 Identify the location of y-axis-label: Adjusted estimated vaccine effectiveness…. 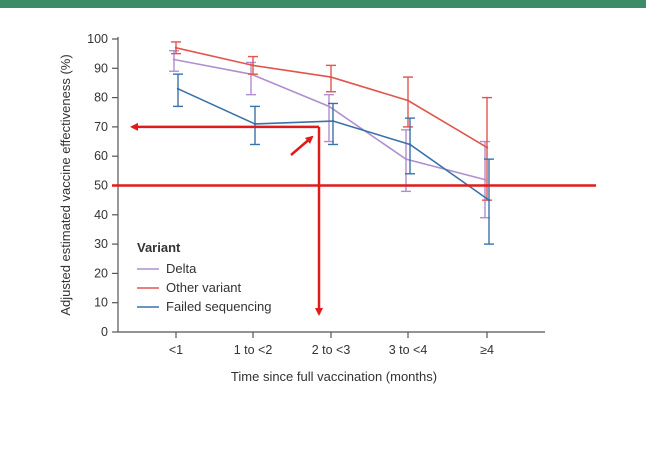
(65, 184).